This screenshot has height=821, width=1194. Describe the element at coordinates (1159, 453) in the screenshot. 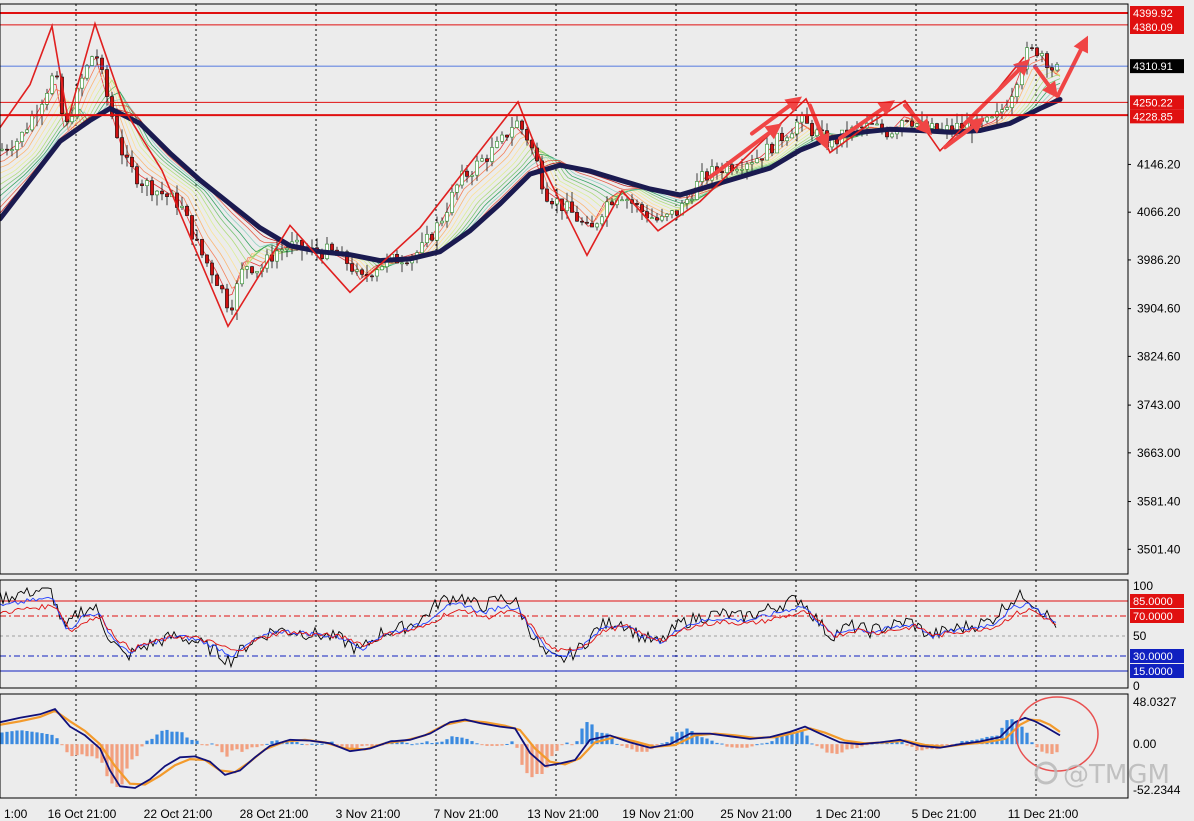

I see `axis-tick-label: 3663.00` at that location.